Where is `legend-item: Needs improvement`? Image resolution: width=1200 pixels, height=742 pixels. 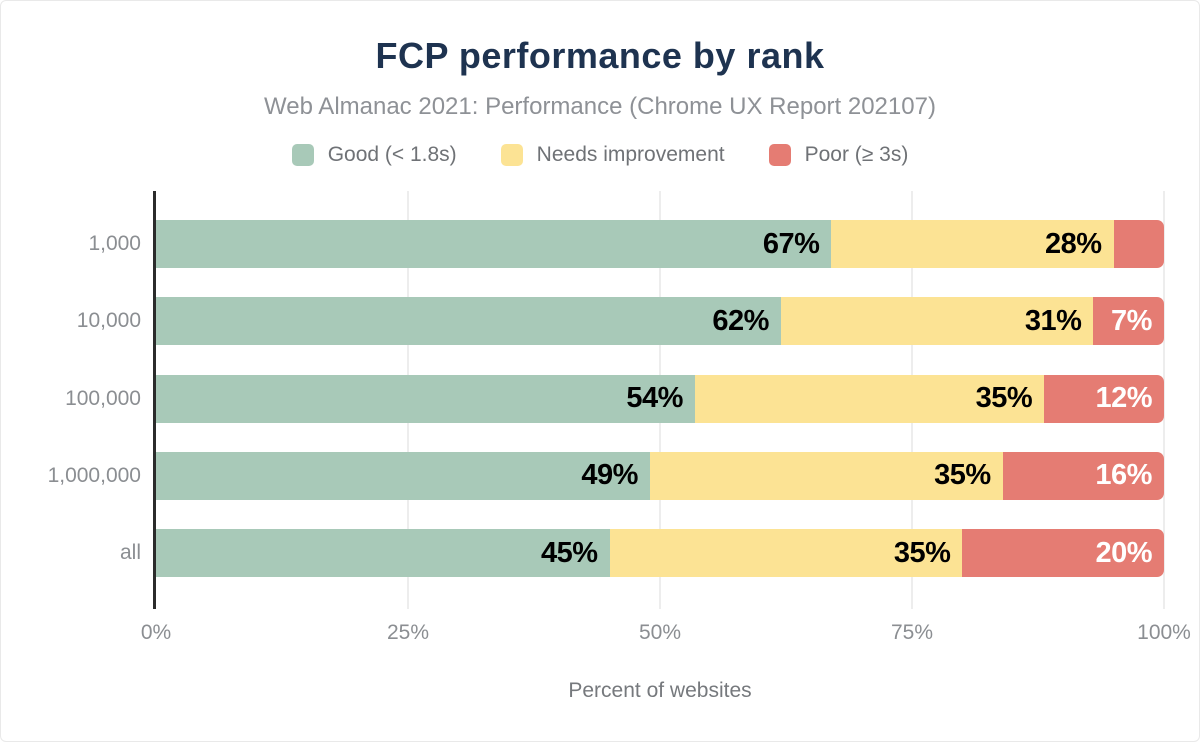 legend-item: Needs improvement is located at coordinates (612, 155).